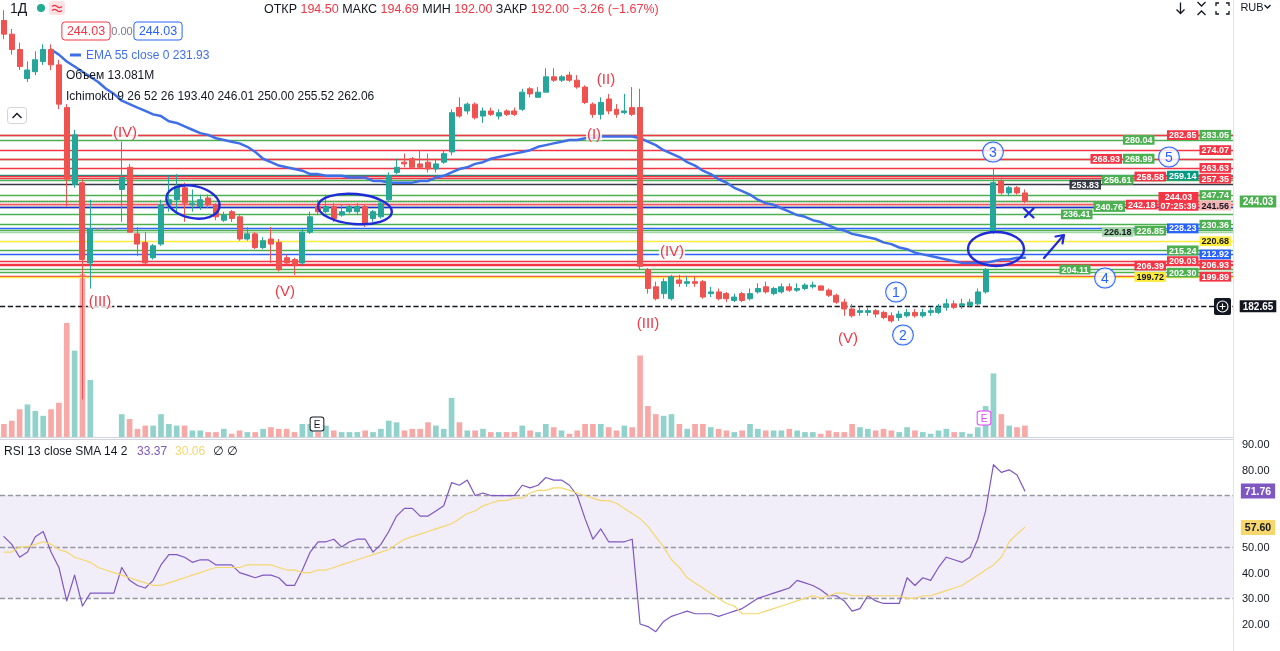 Image resolution: width=1280 pixels, height=651 pixels. I want to click on y-axis-title: RUB, so click(1252, 7).